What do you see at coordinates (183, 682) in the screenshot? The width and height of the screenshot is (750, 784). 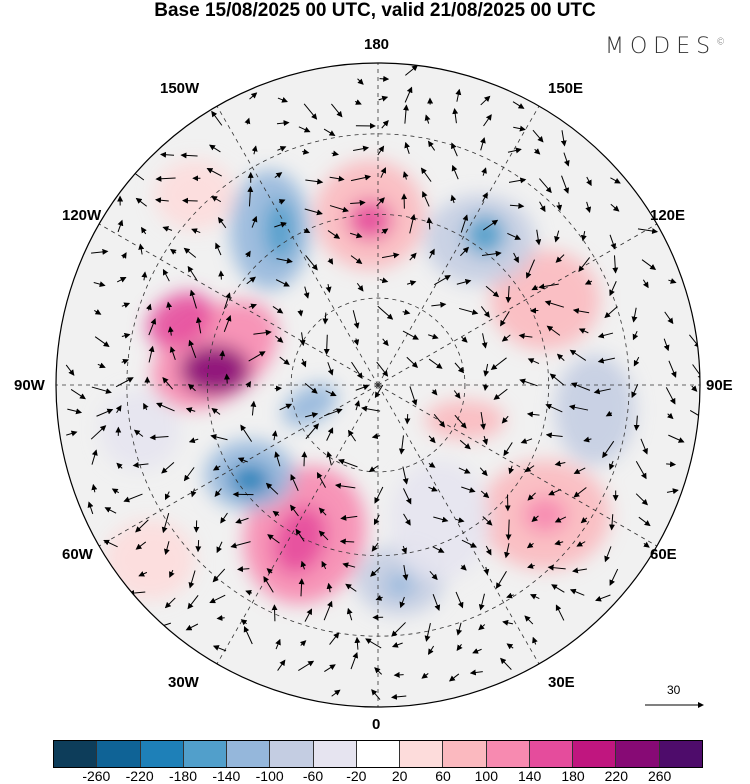 I see `lon-label-30w: 30W` at bounding box center [183, 682].